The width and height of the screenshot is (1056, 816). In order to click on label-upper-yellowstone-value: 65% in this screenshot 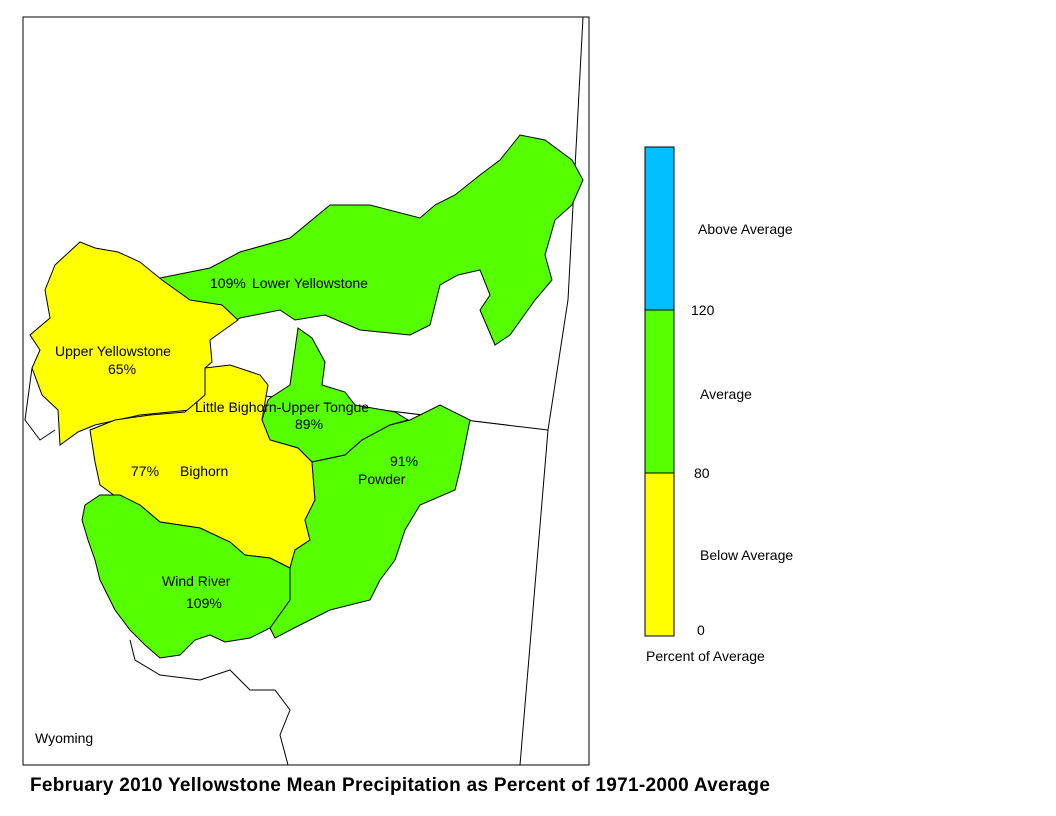, I will do `click(122, 369)`.